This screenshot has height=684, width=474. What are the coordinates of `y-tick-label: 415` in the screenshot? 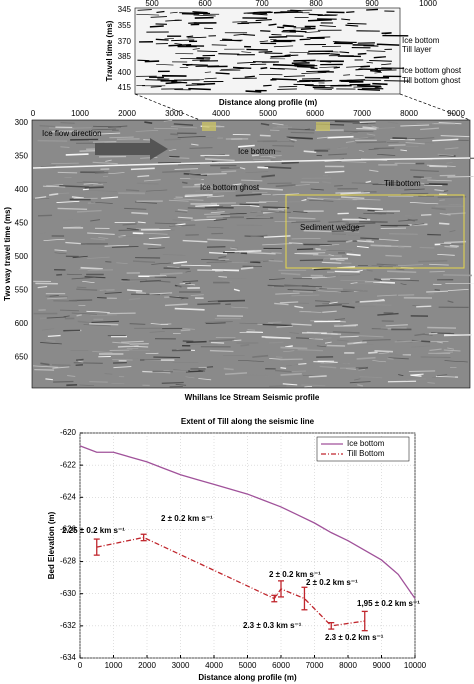 It's located at (125, 87).